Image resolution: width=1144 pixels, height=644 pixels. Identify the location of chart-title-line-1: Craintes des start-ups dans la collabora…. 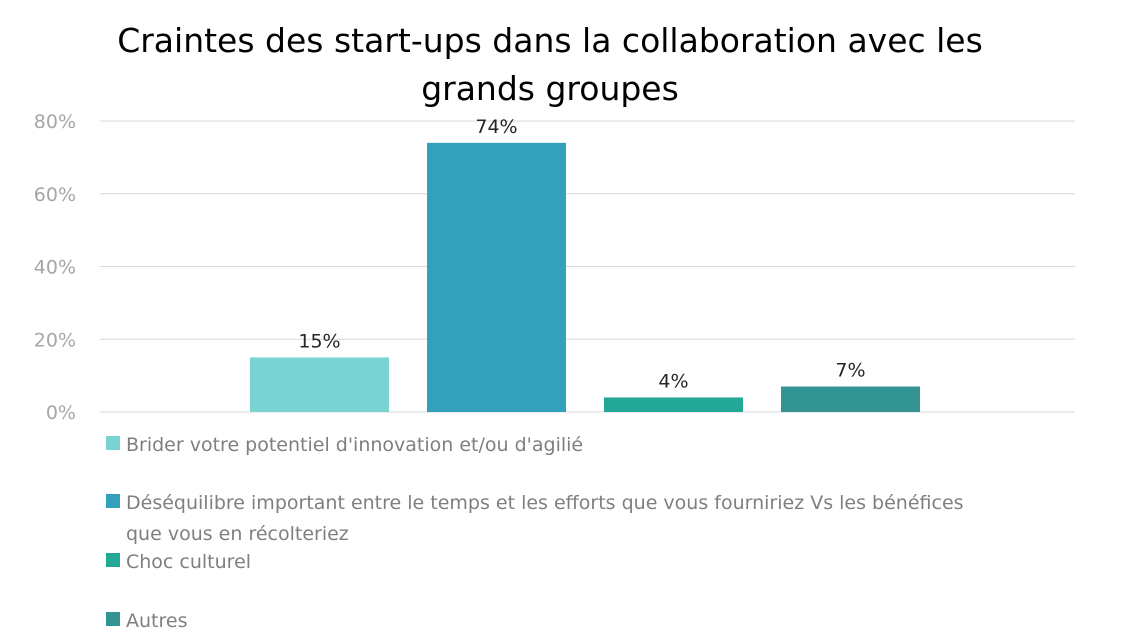
(550, 40).